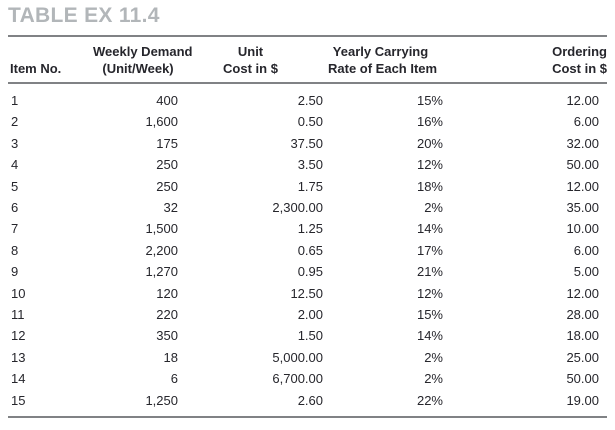 This screenshot has width=615, height=430. Describe the element at coordinates (310, 400) in the screenshot. I see `unit-cost-cell: 2.60` at that location.